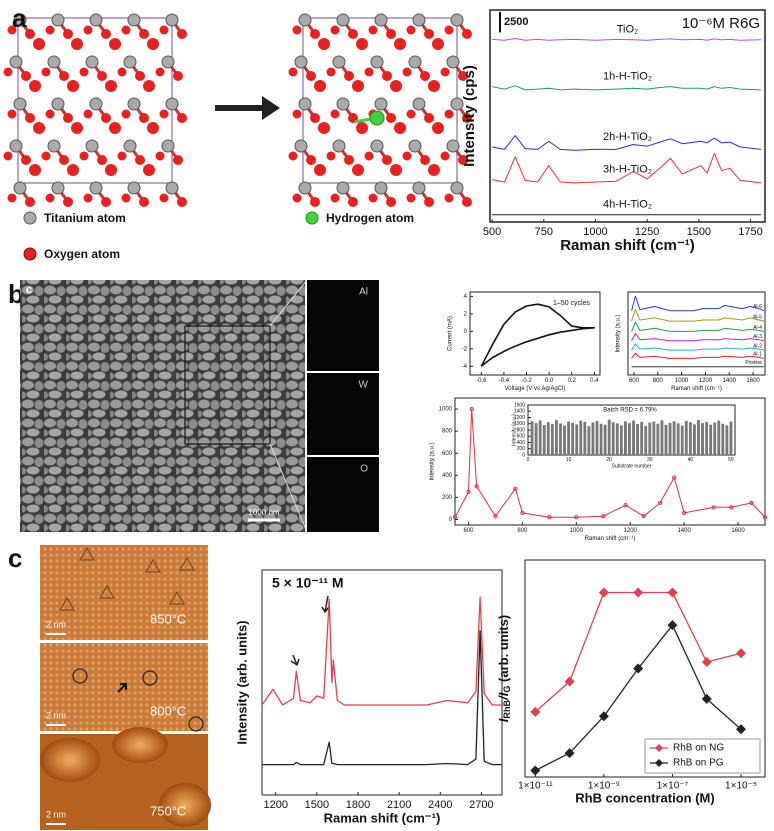 Image resolution: width=774 pixels, height=831 pixels. I want to click on defect-markers, so click(131, 639).